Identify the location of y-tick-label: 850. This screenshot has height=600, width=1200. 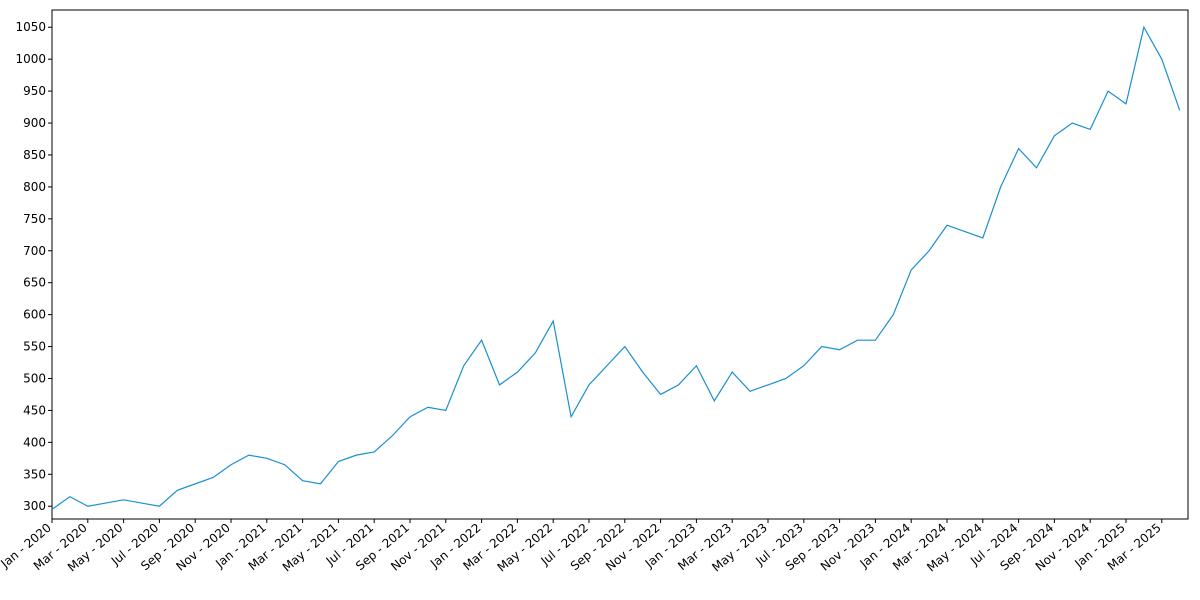
(34, 155).